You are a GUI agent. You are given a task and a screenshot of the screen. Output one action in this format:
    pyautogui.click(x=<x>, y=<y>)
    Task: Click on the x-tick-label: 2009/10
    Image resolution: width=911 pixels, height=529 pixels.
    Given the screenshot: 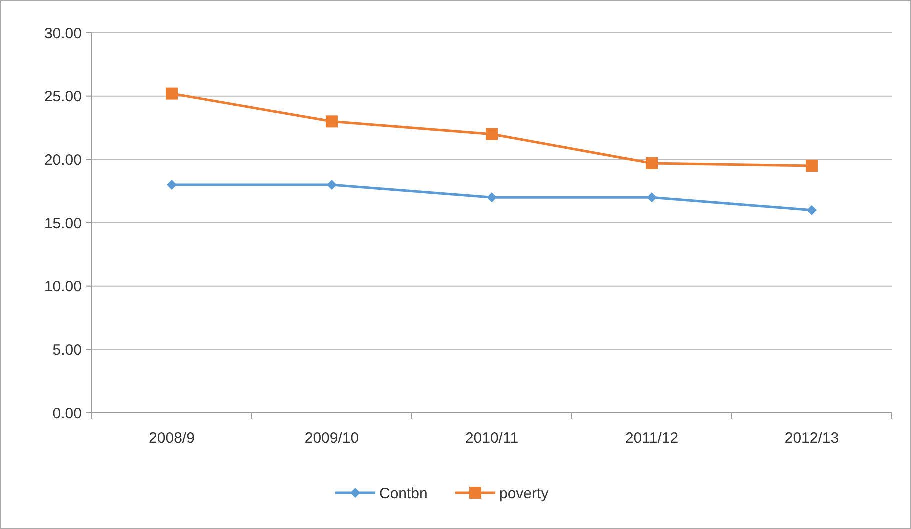 What is the action you would take?
    pyautogui.click(x=332, y=438)
    